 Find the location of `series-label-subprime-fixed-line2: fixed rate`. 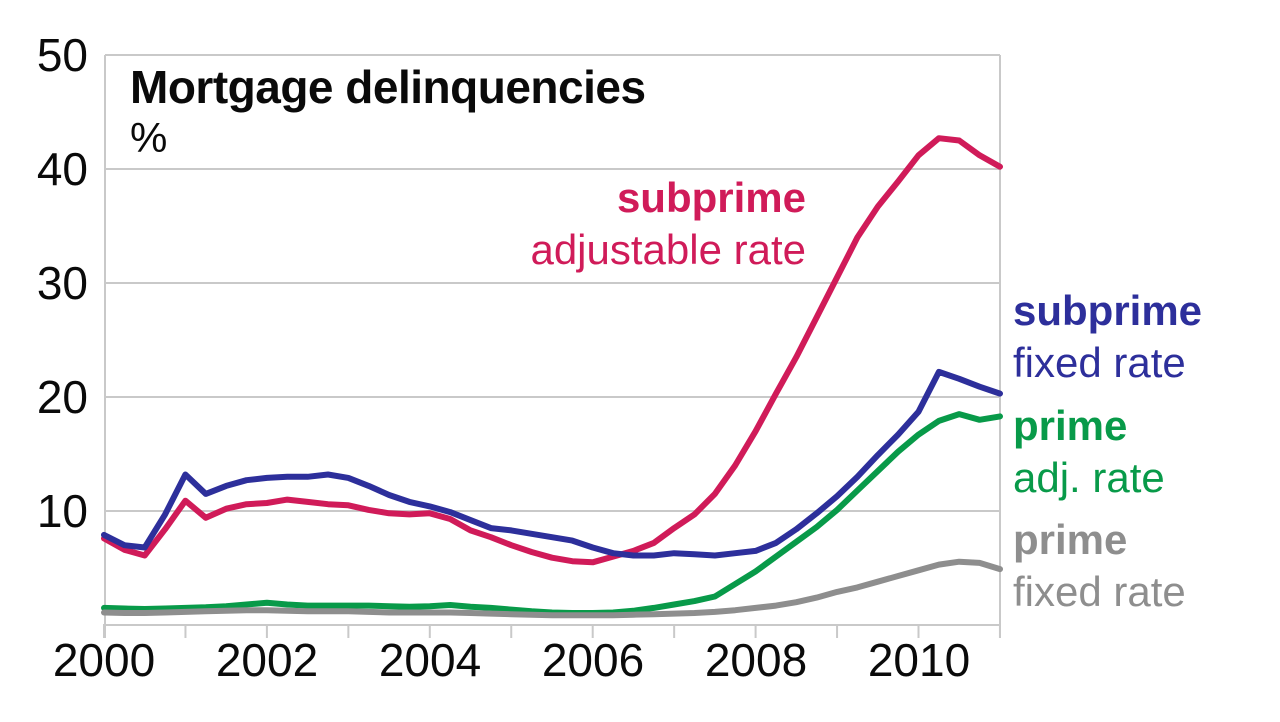

series-label-subprime-fixed-line2: fixed rate is located at coordinates (1099, 362).